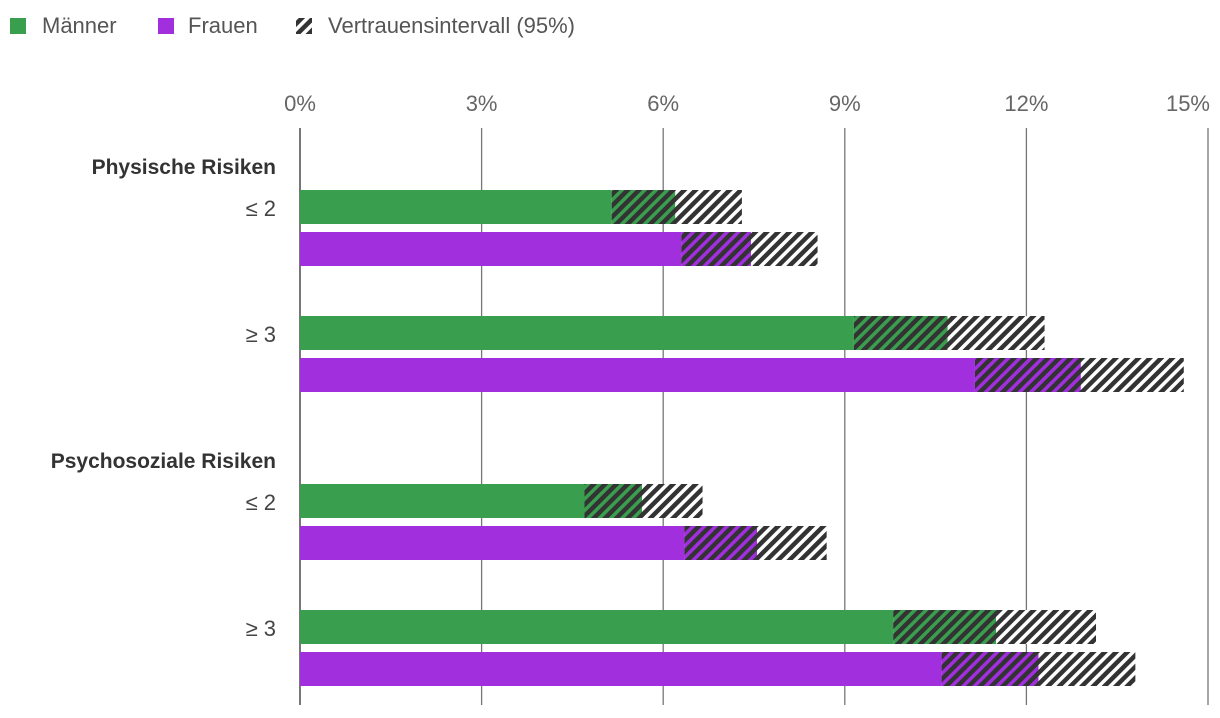  What do you see at coordinates (442, 501) in the screenshot?
I see `bar-g1-c0-men` at bounding box center [442, 501].